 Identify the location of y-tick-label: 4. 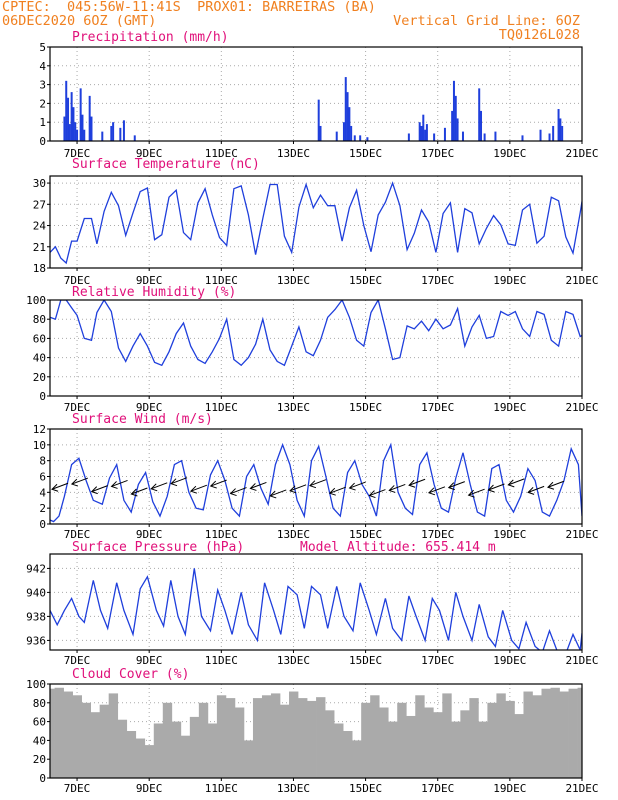
(42, 66).